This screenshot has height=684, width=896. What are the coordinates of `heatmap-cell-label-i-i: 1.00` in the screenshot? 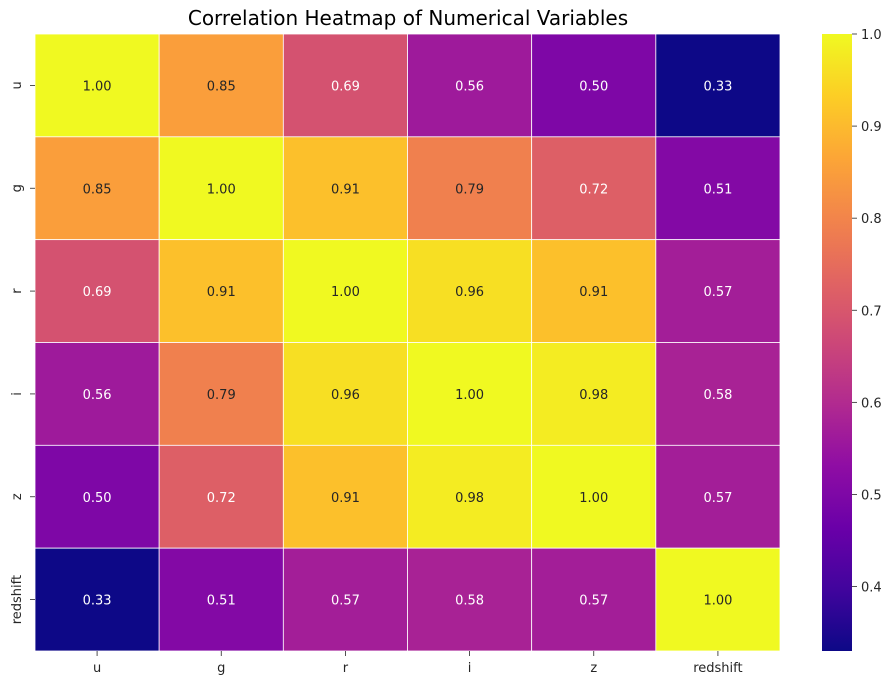 It's located at (469, 395).